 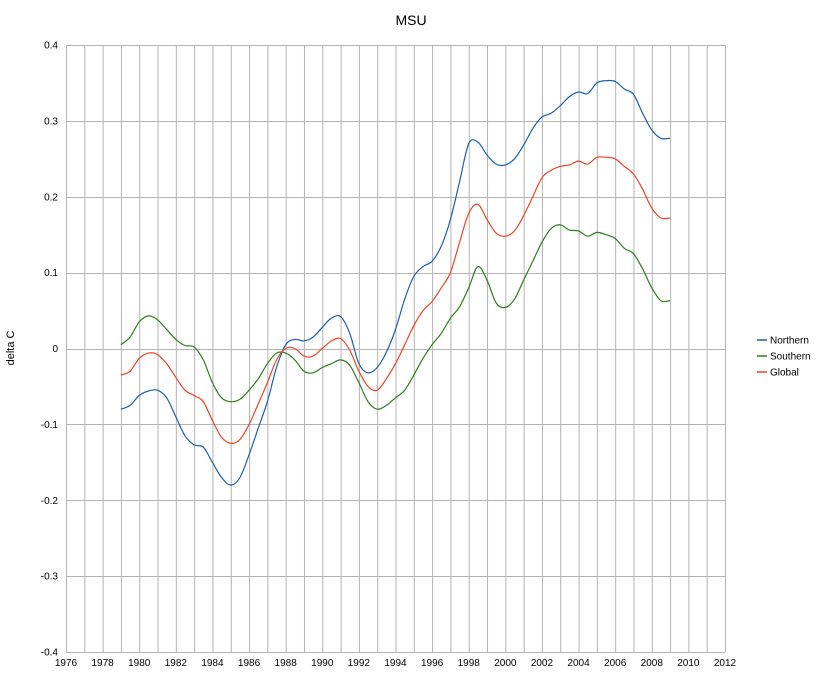 What do you see at coordinates (51, 273) in the screenshot?
I see `y-tick-label: 0.1` at bounding box center [51, 273].